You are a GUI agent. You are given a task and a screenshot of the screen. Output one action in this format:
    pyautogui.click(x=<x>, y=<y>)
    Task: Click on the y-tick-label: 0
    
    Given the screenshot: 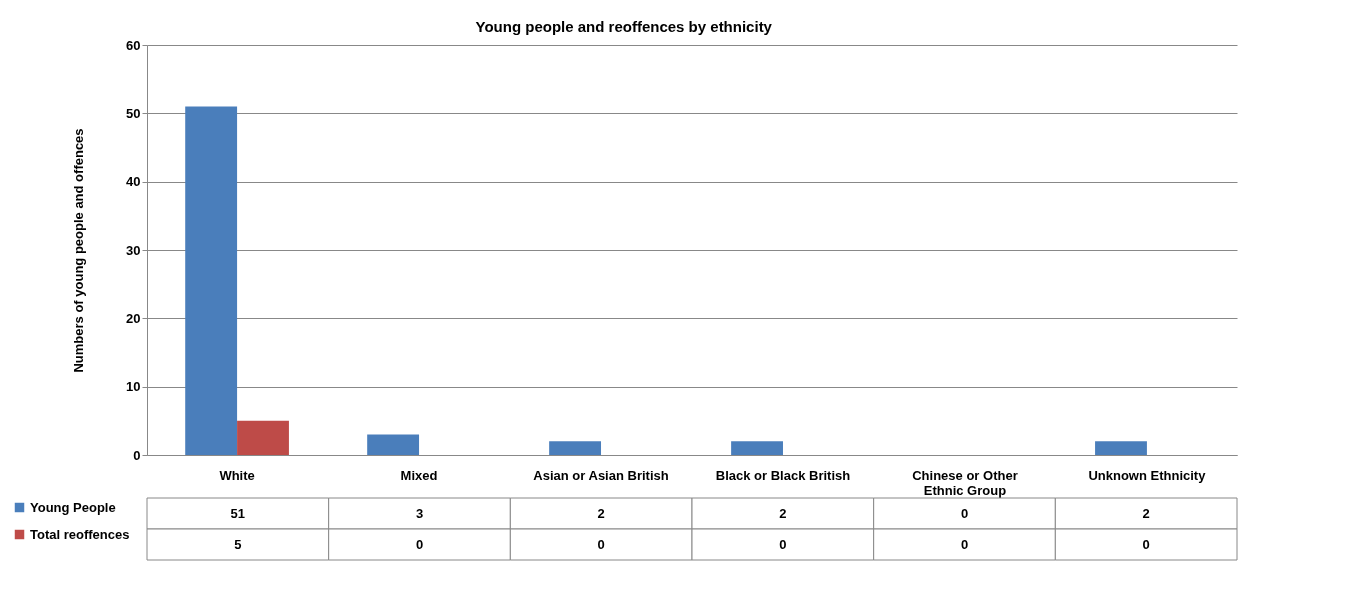 What is the action you would take?
    pyautogui.click(x=137, y=455)
    